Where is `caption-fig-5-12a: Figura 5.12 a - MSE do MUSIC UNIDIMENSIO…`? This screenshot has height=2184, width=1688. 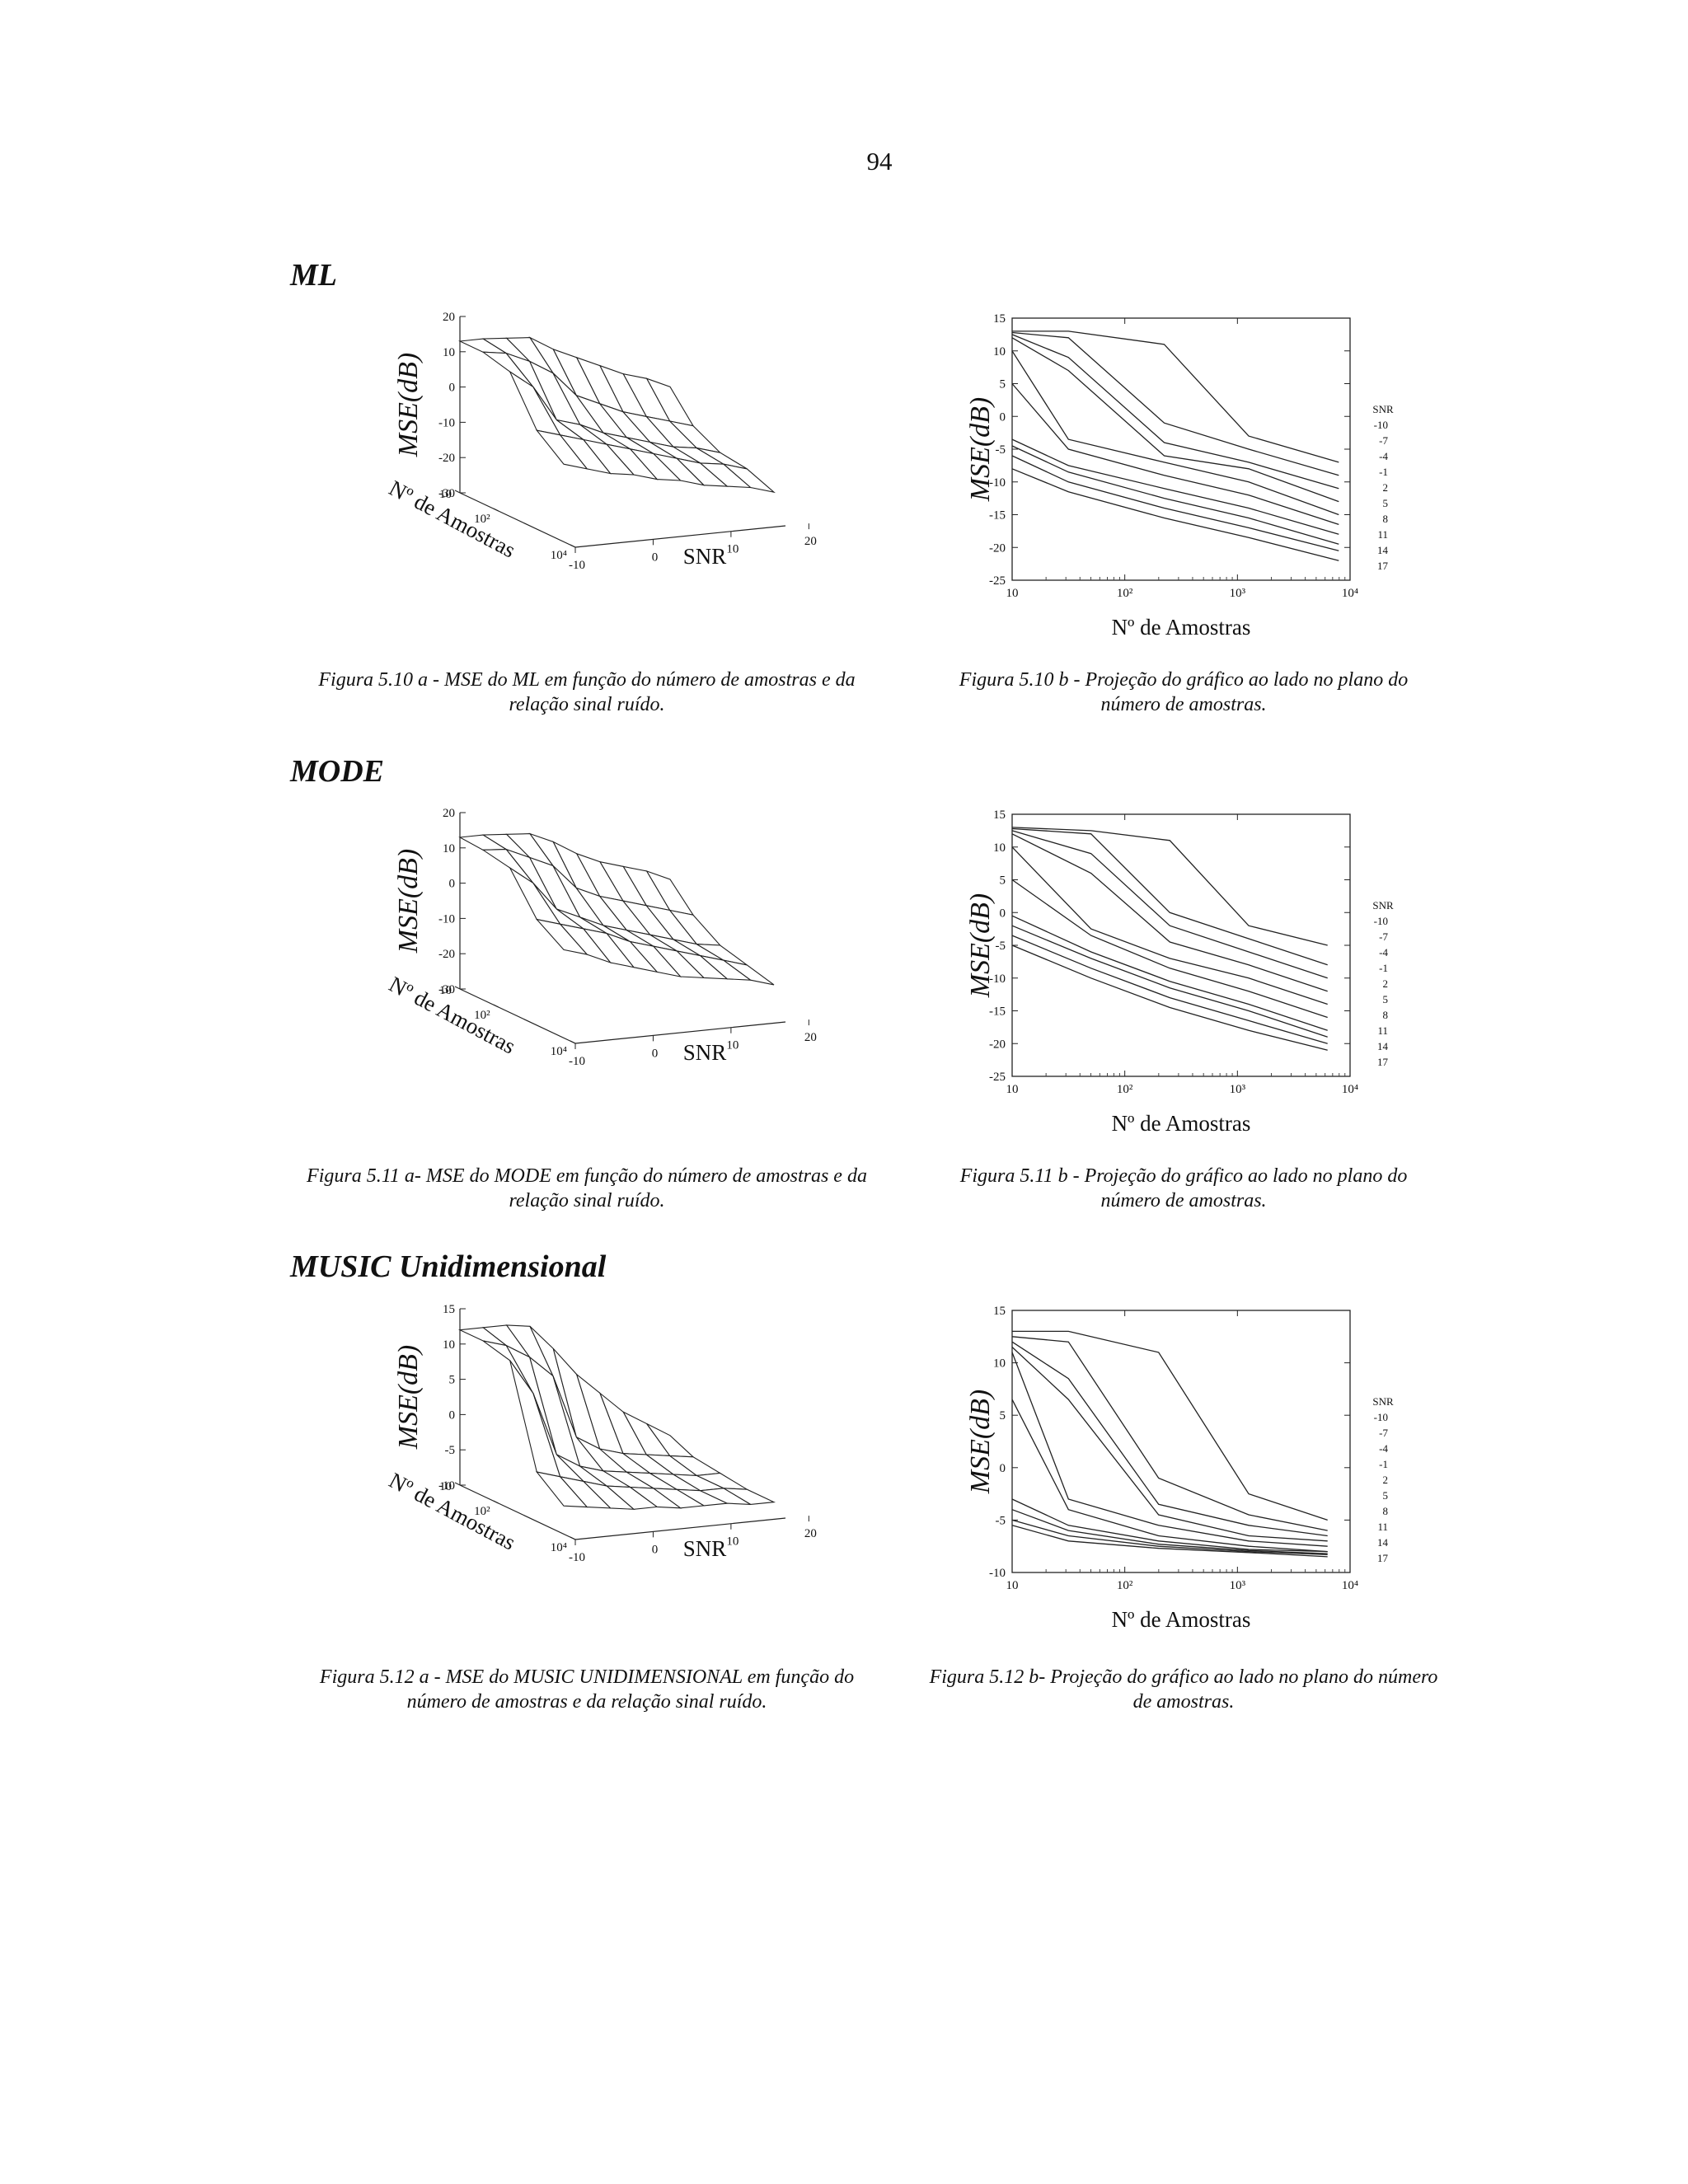 caption-fig-5-12a: Figura 5.12 a - MSE do MUSIC UNIDIMENSIO… is located at coordinates (587, 1689).